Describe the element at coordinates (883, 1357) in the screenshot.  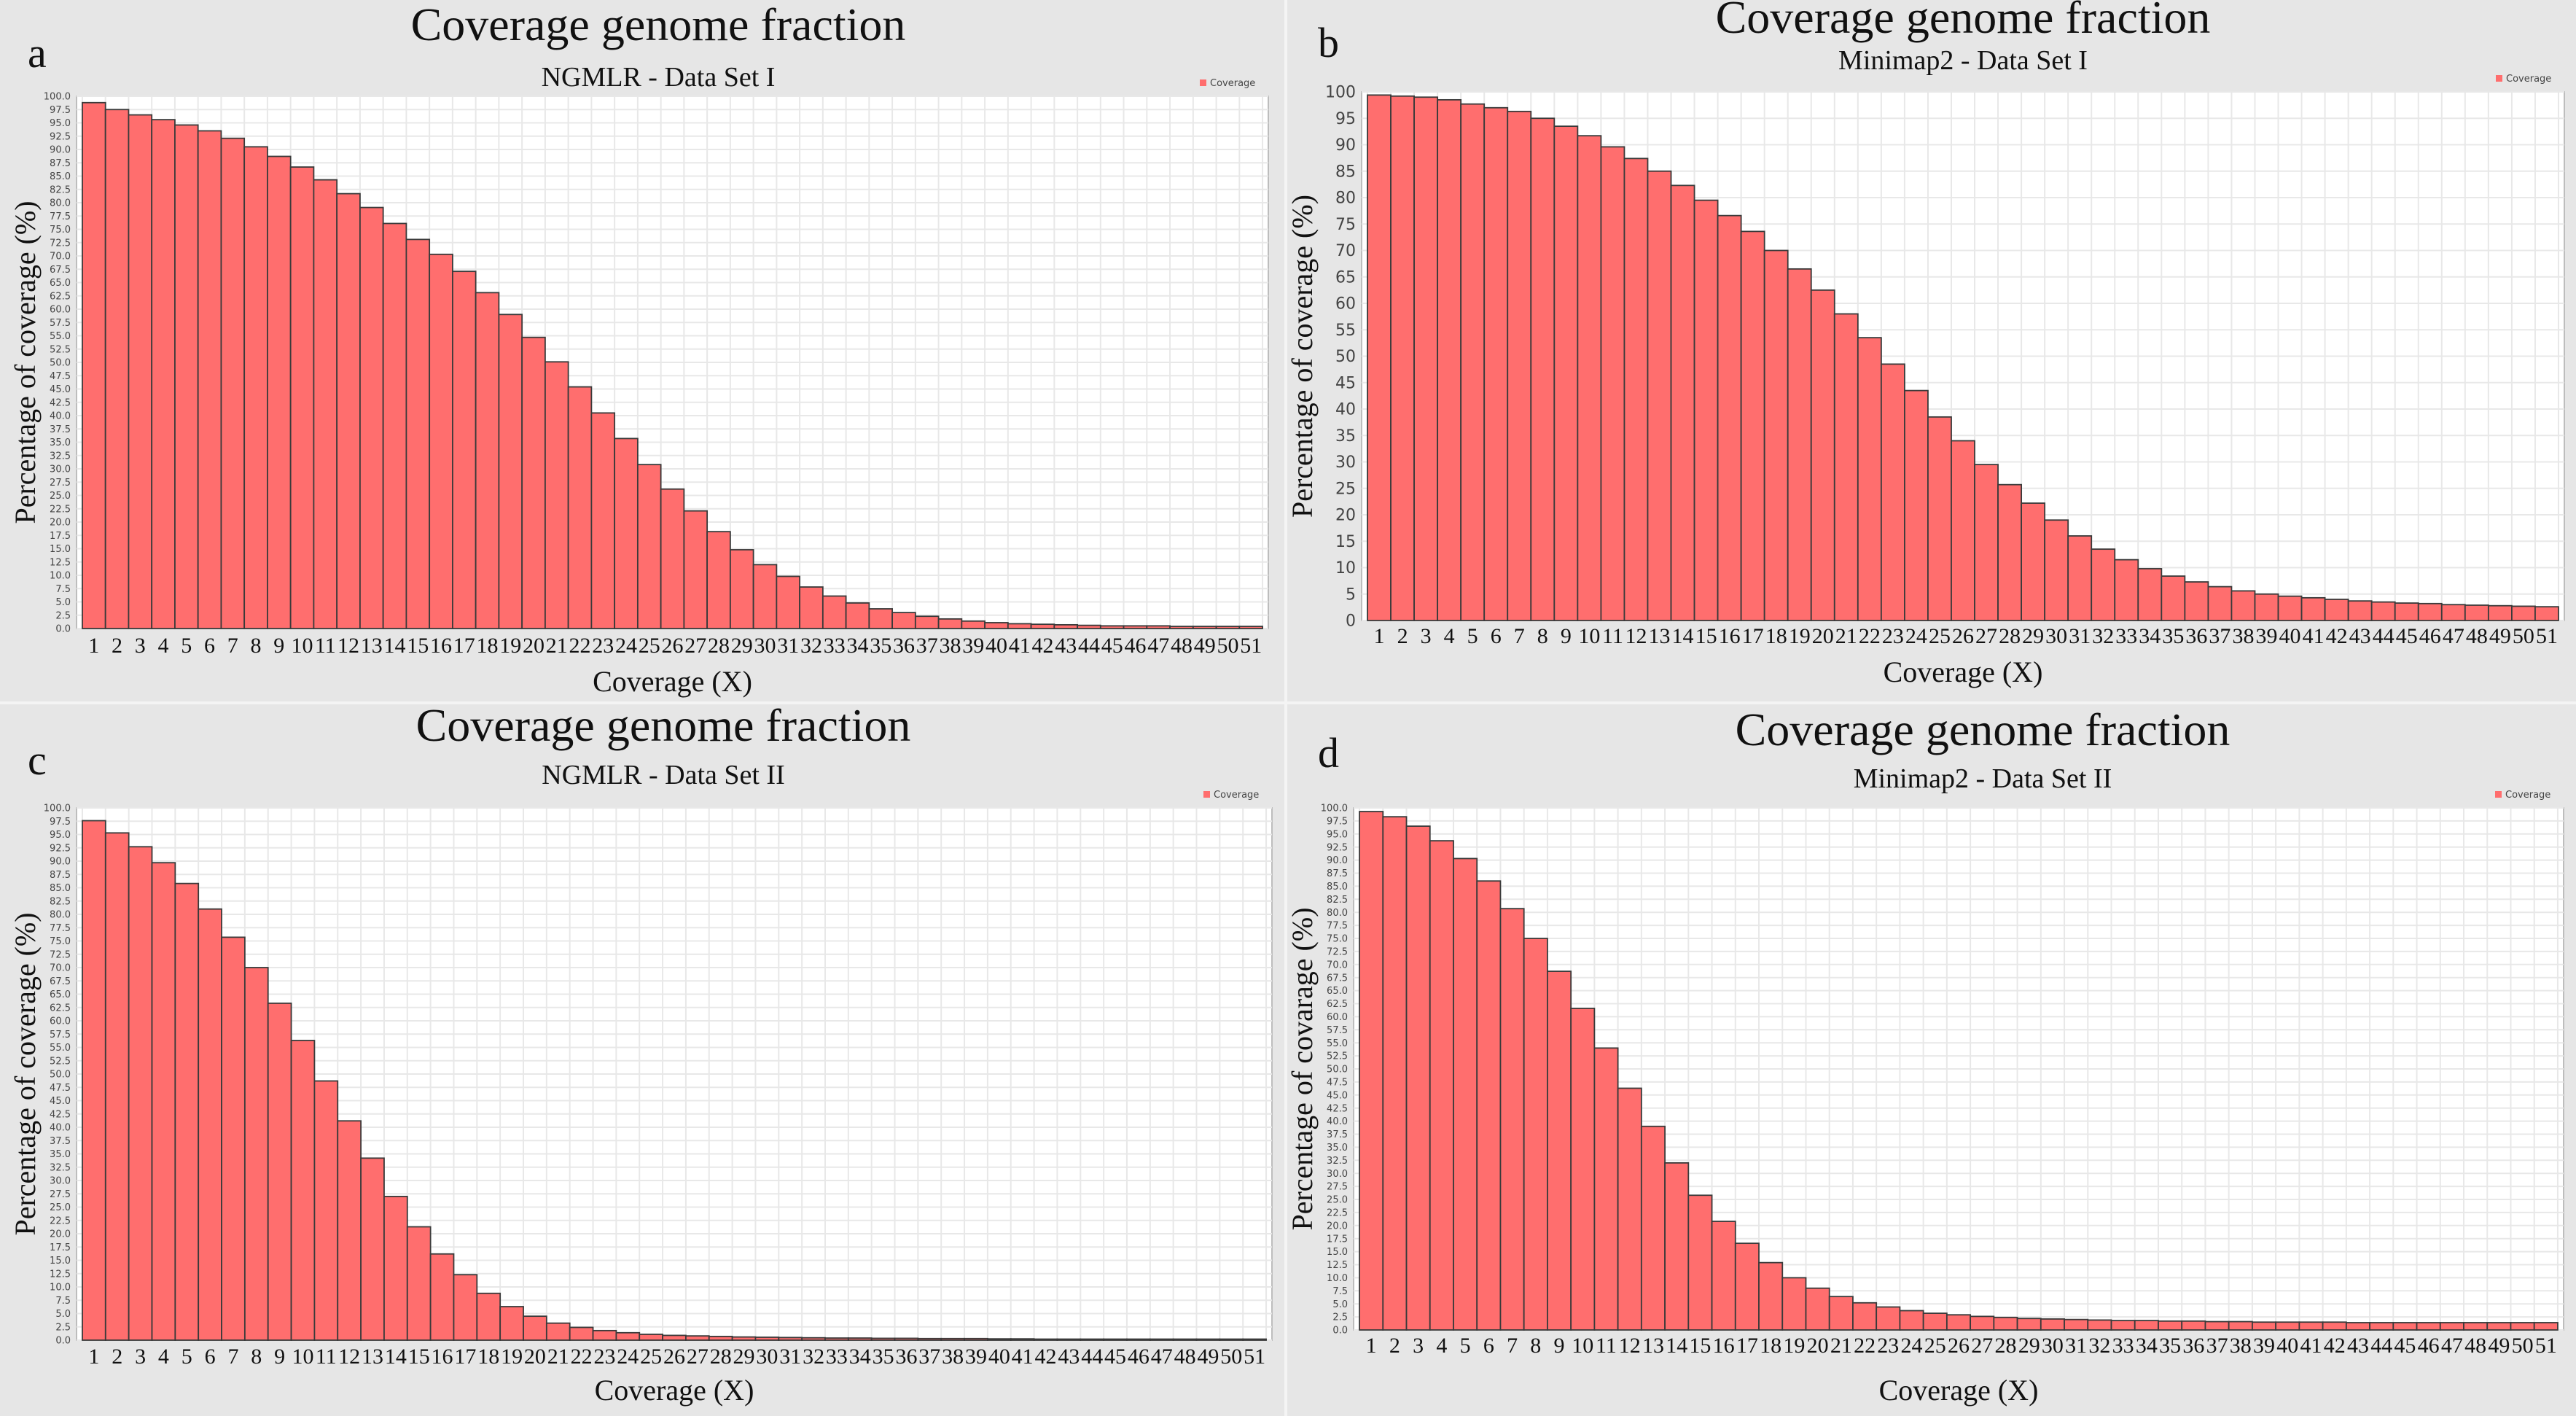
I see `x-tick-label: 35` at that location.